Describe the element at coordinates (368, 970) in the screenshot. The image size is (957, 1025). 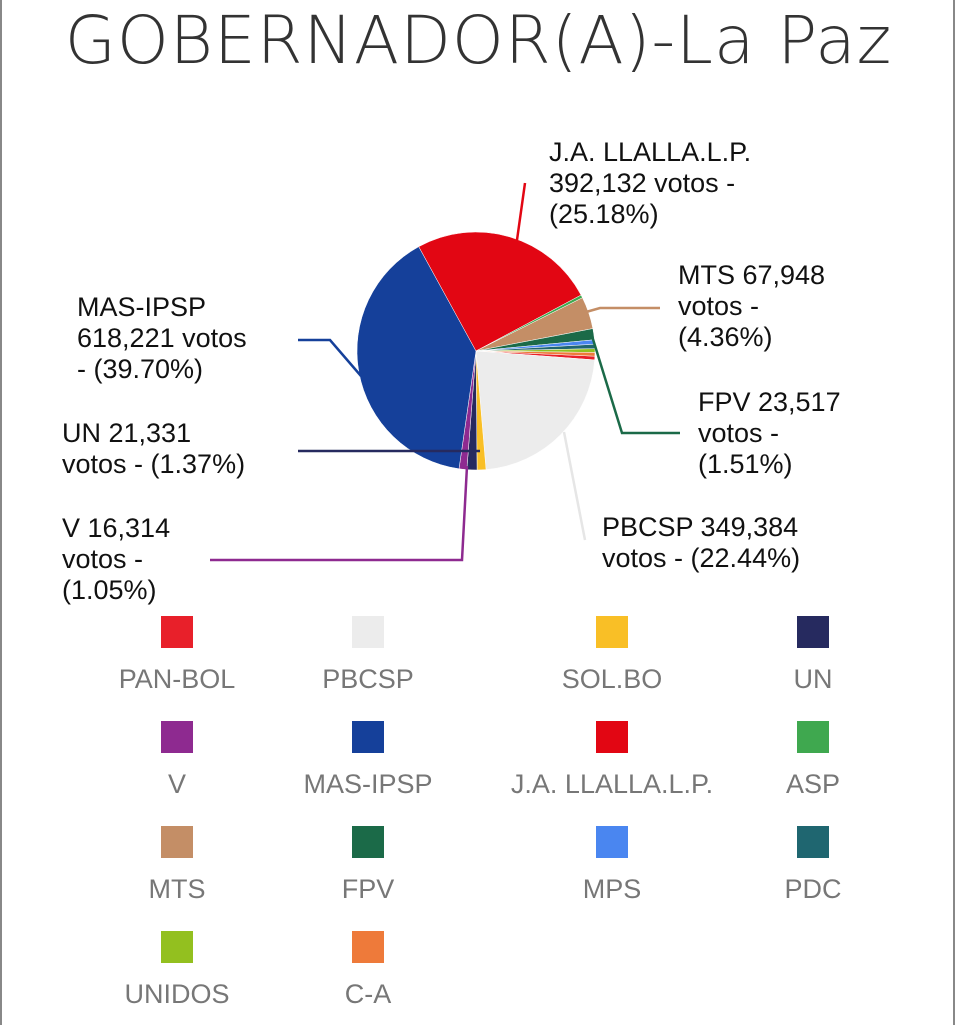
I see `legend-item: C-A` at that location.